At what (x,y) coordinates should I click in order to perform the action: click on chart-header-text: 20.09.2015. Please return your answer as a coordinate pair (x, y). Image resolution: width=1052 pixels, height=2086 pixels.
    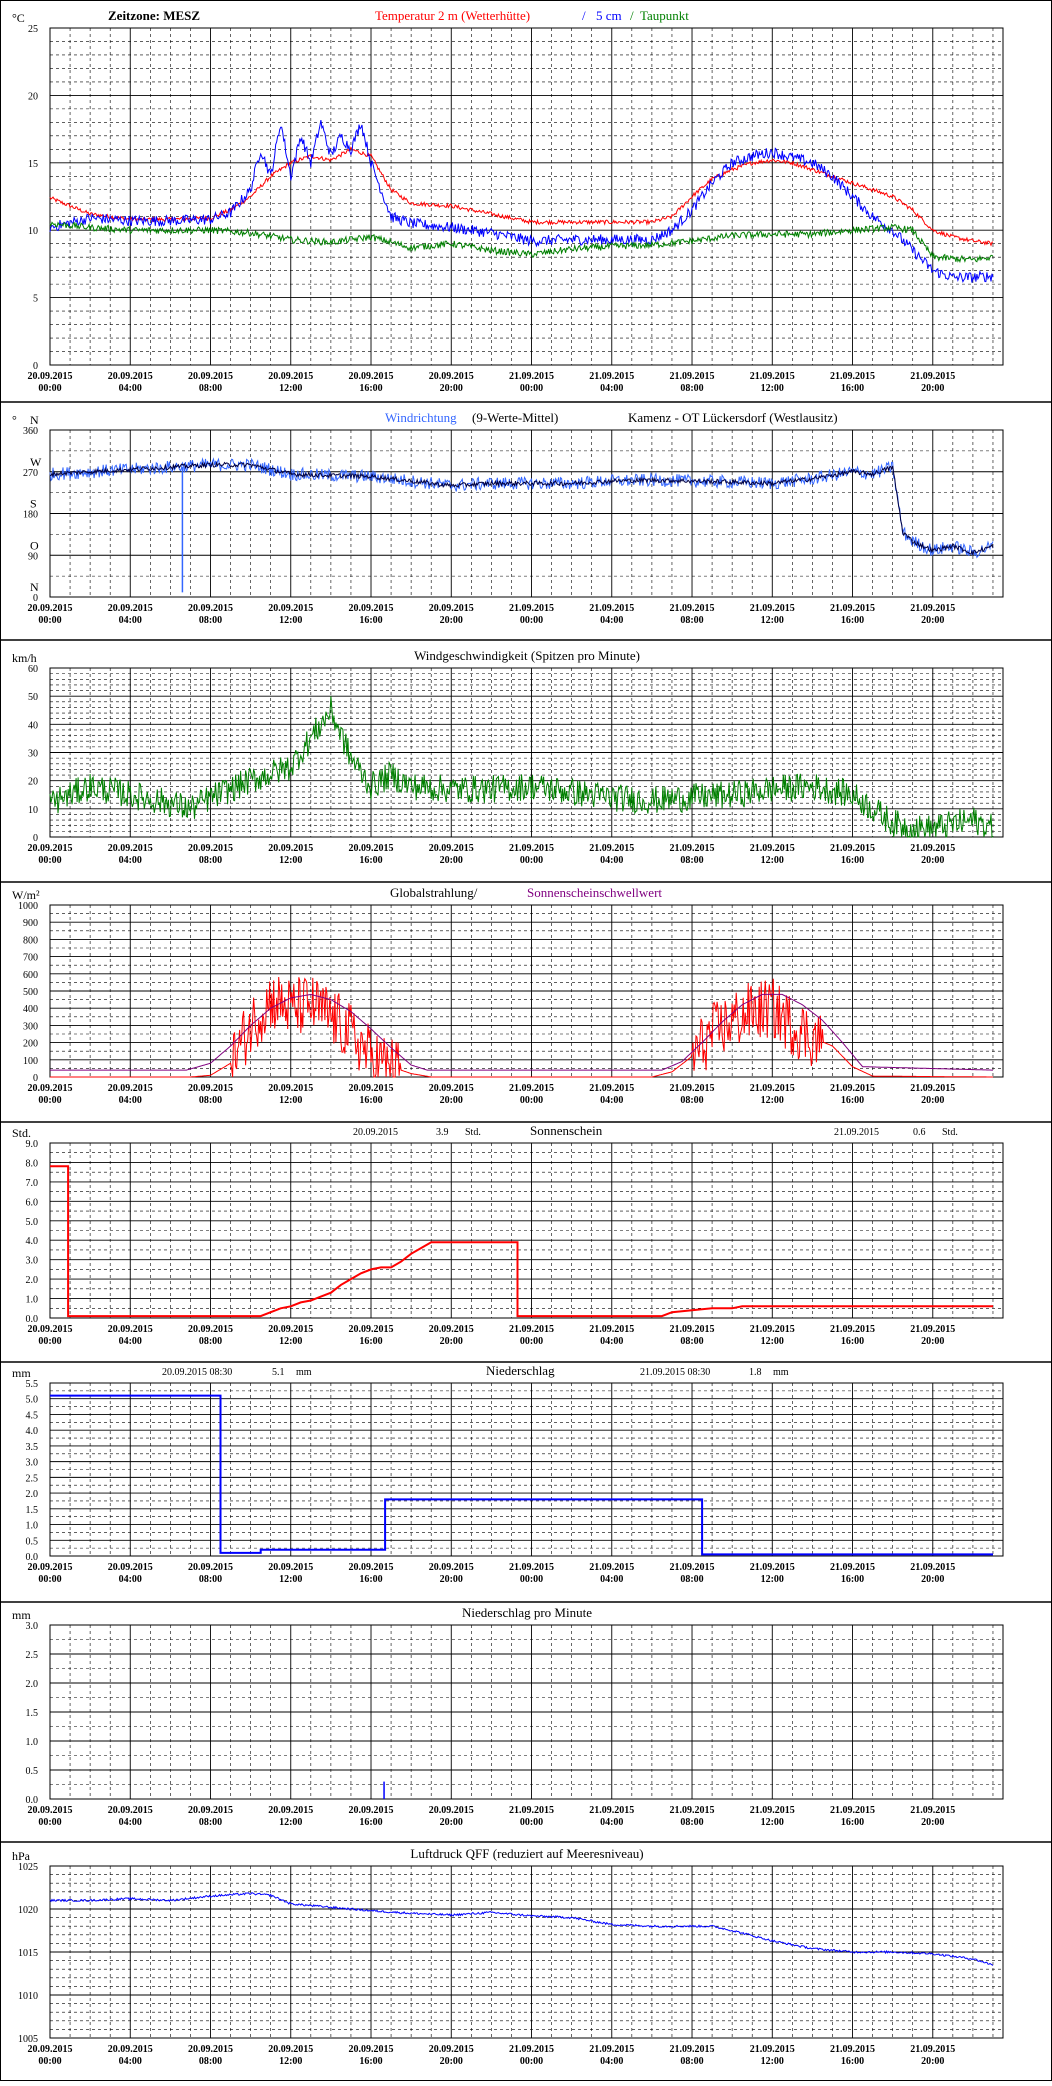
    Looking at the image, I should click on (375, 1132).